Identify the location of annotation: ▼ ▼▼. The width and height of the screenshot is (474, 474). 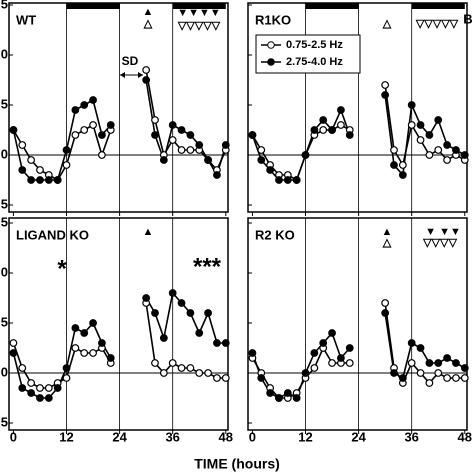
(443, 232).